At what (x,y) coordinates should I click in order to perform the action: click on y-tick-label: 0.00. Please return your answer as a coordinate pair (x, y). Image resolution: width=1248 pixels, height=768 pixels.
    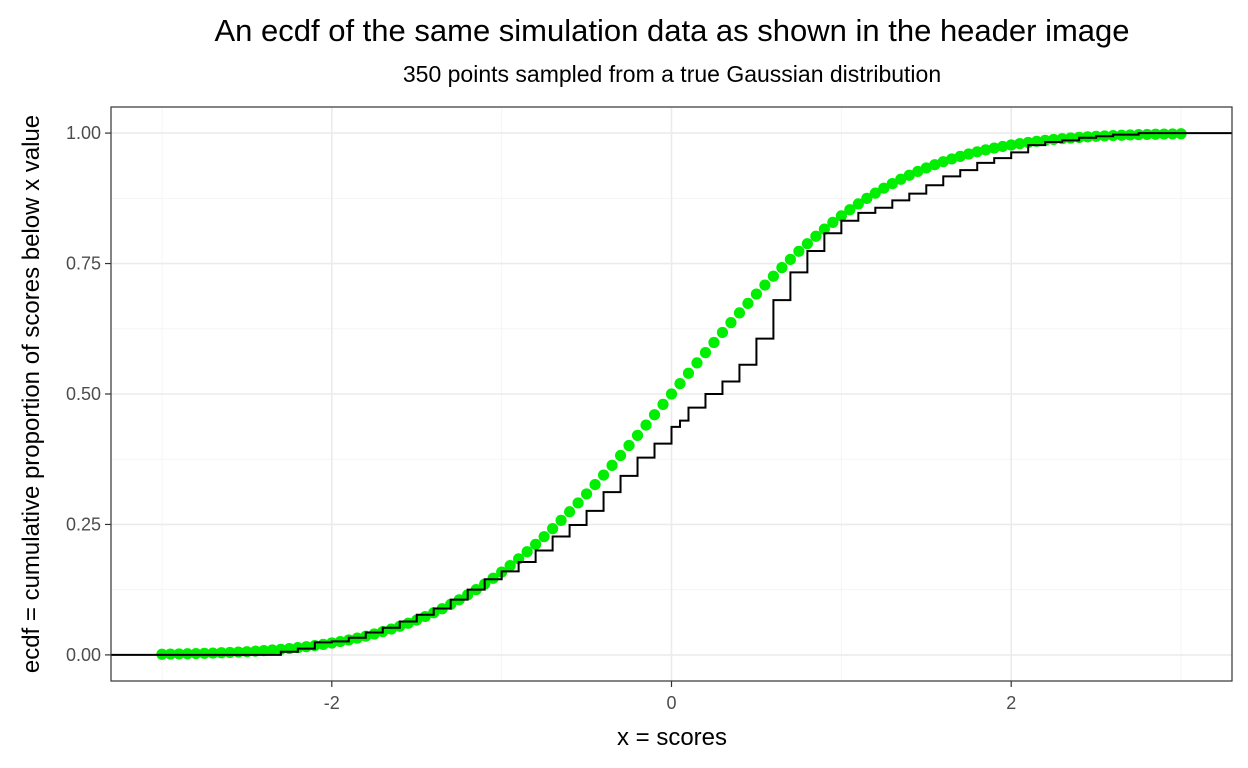
    Looking at the image, I should click on (83, 655).